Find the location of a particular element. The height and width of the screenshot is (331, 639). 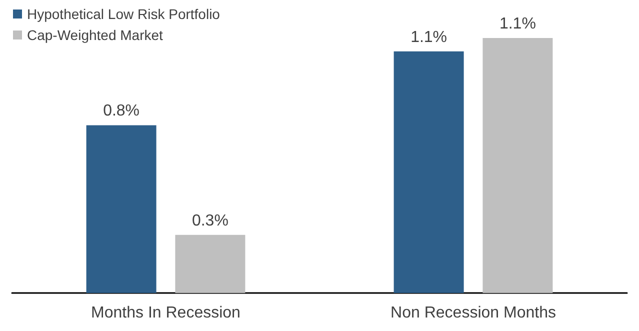

data-label: 0.3% is located at coordinates (210, 221).